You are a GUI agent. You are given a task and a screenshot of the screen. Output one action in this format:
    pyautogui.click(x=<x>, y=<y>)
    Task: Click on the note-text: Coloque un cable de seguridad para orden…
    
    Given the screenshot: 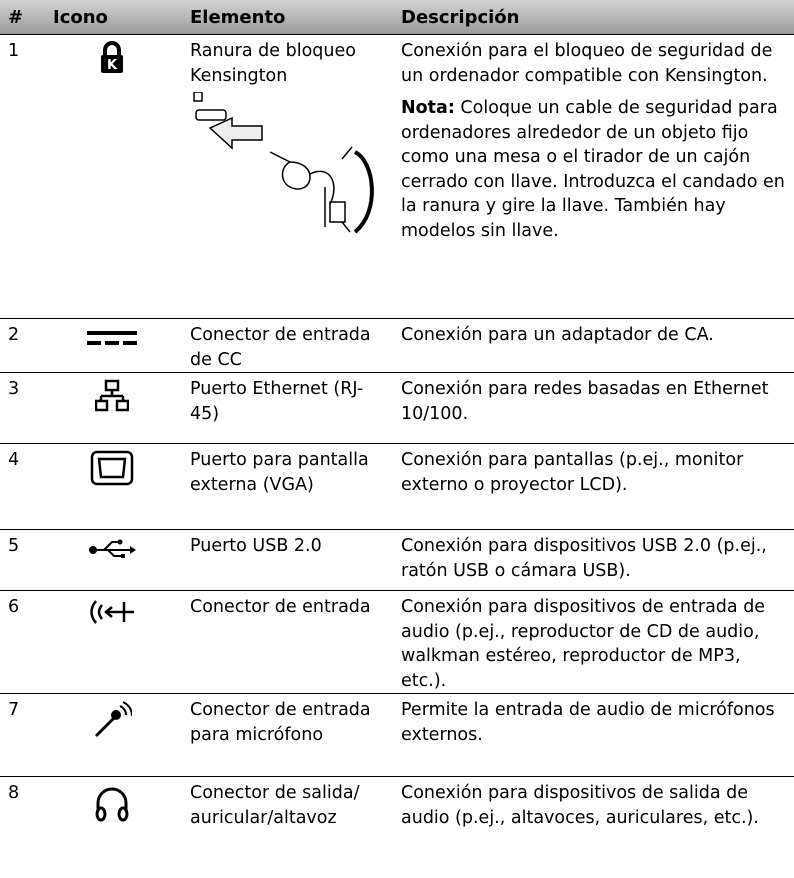 What is the action you would take?
    pyautogui.click(x=593, y=169)
    